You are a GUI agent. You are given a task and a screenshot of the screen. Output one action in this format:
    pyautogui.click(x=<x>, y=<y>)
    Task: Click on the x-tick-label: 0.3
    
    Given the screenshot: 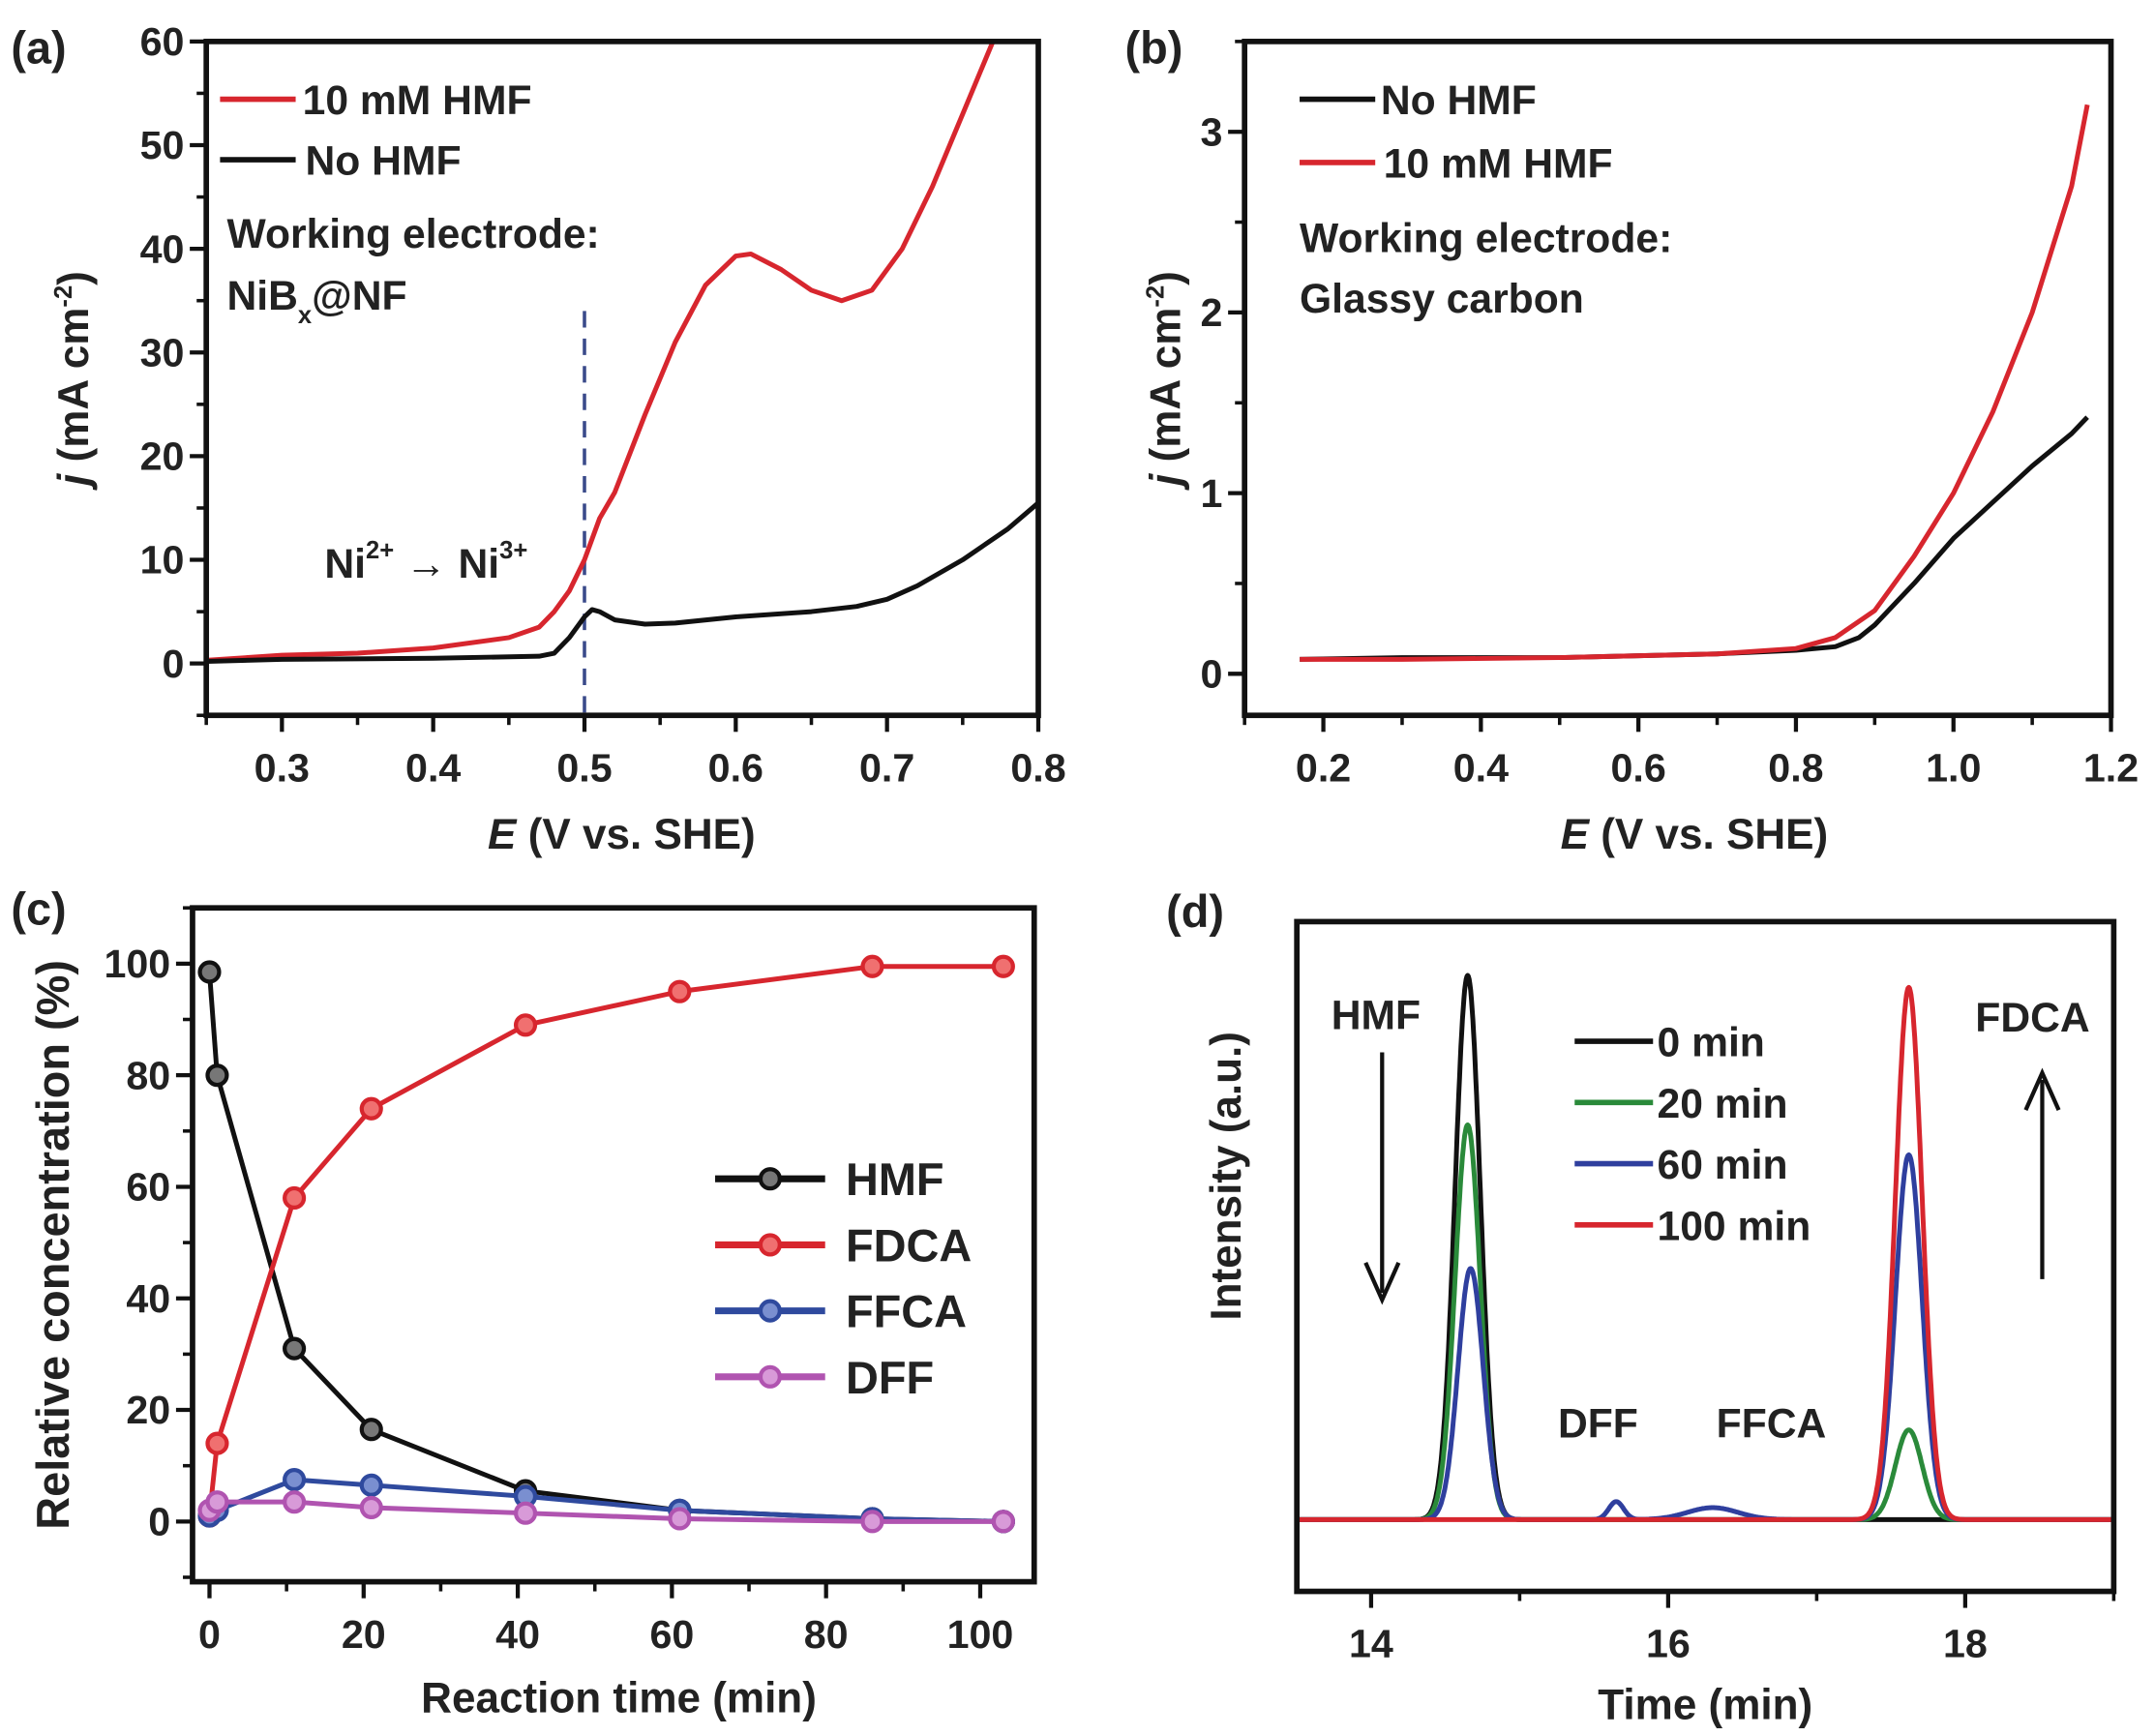 What is the action you would take?
    pyautogui.click(x=282, y=767)
    